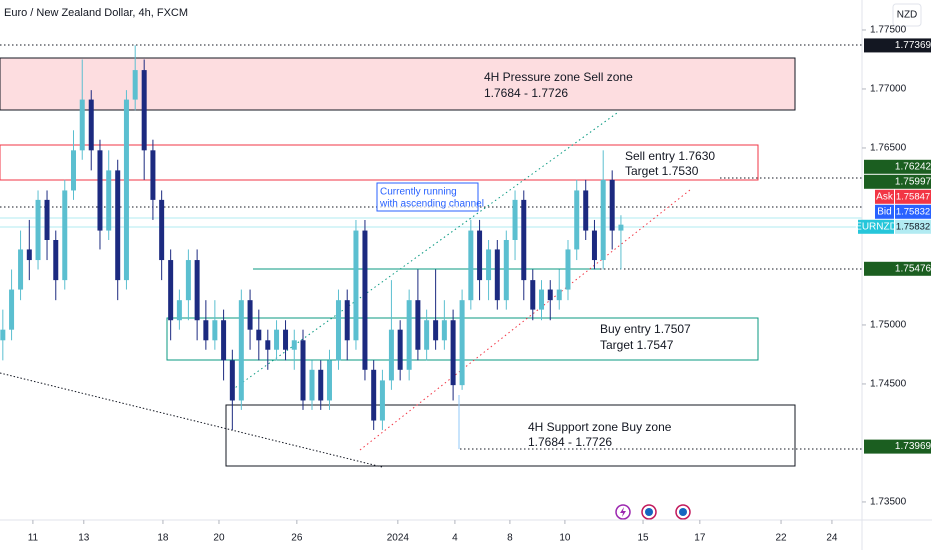 The width and height of the screenshot is (932, 550). I want to click on x-tick-label: 18, so click(163, 538).